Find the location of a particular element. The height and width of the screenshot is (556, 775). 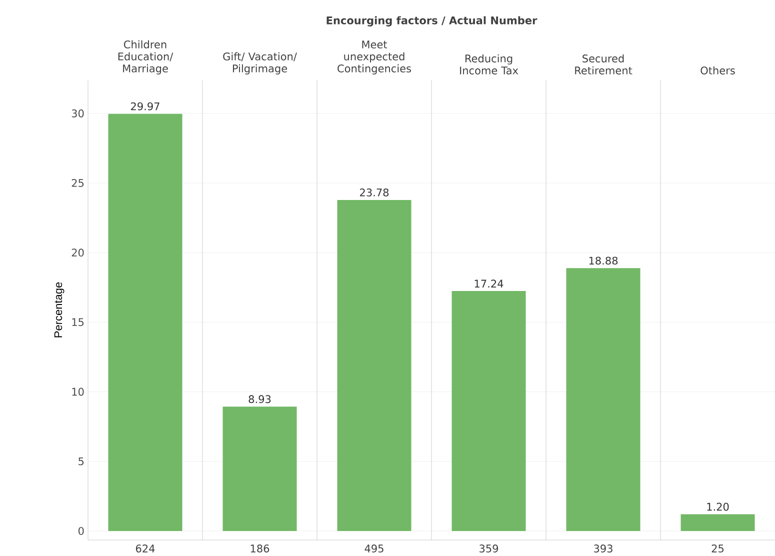

data-label: 18.88 is located at coordinates (603, 260).